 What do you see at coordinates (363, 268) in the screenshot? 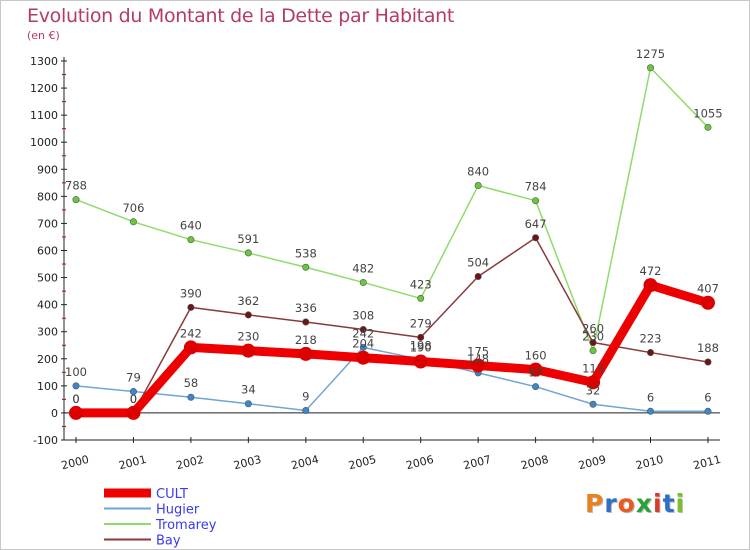
I see `data-label-tromarey: 482` at bounding box center [363, 268].